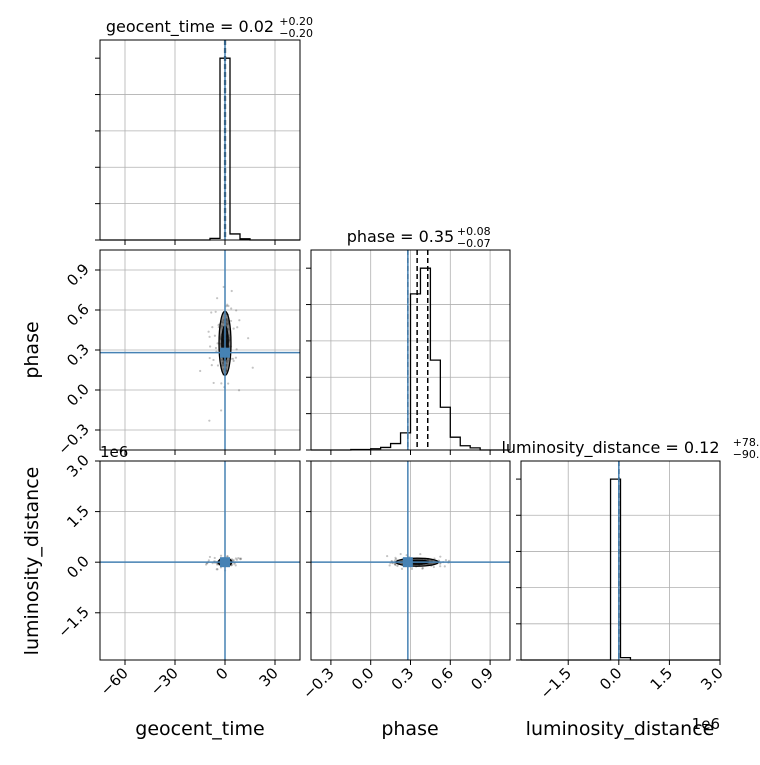 This screenshot has height=765, width=760. What do you see at coordinates (408, 340) in the screenshot?
I see `panel-phase-hist: phase = 0.35 +0.08−0.07` at bounding box center [408, 340].